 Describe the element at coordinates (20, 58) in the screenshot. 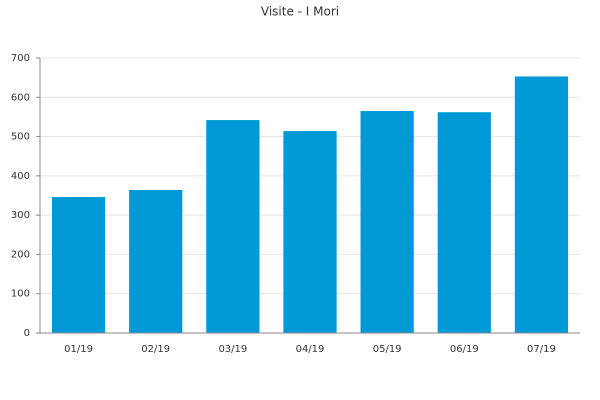

I see `y-tick-label: 700` at that location.